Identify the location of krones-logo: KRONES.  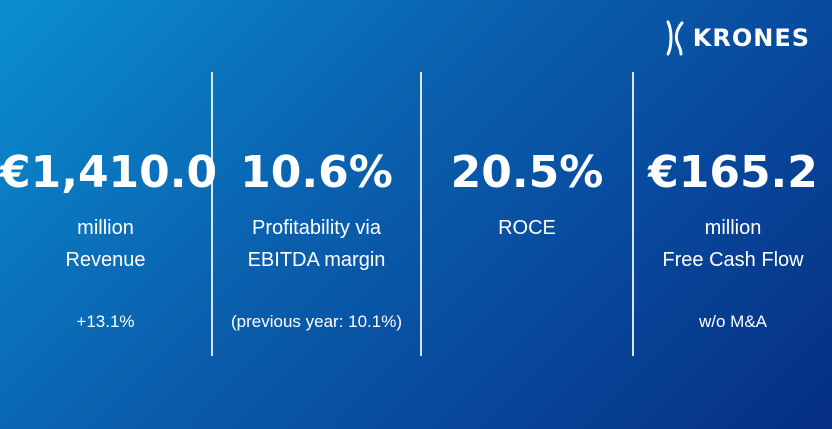
(737, 38).